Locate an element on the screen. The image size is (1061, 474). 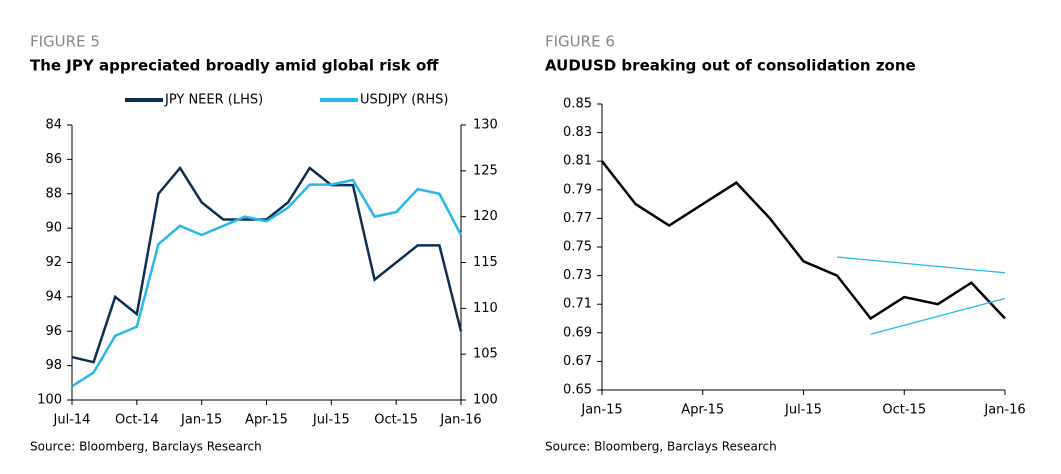
y-tick-label: 86 is located at coordinates (53, 159).